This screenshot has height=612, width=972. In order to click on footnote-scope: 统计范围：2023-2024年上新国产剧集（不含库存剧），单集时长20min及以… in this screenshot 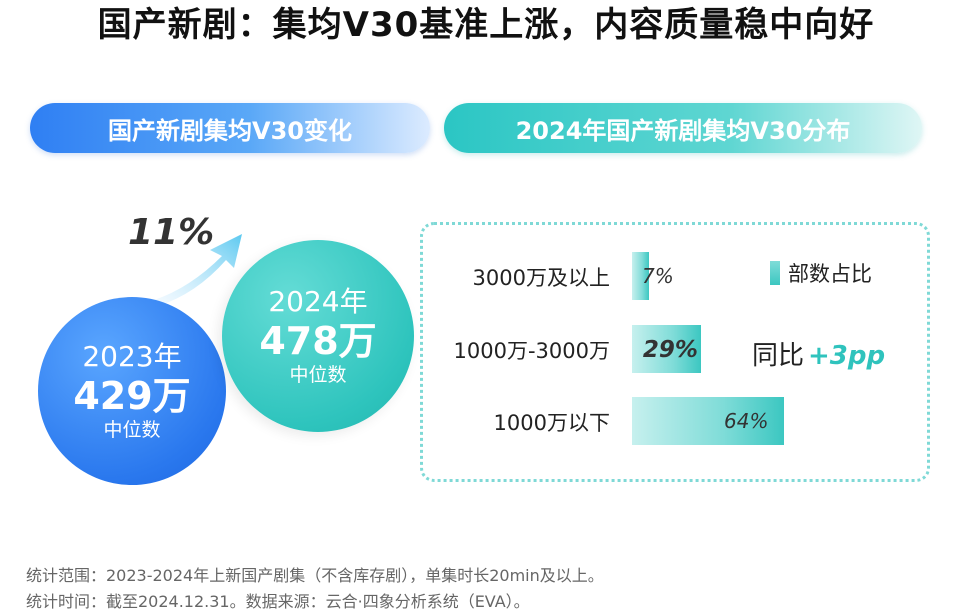, I will do `click(315, 575)`.